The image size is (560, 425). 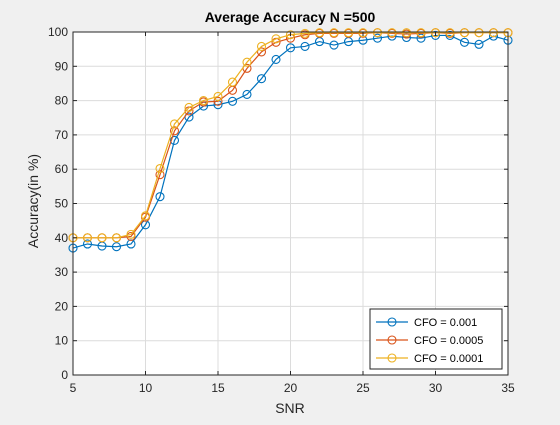 I want to click on x-tick-label: 15, so click(x=218, y=388).